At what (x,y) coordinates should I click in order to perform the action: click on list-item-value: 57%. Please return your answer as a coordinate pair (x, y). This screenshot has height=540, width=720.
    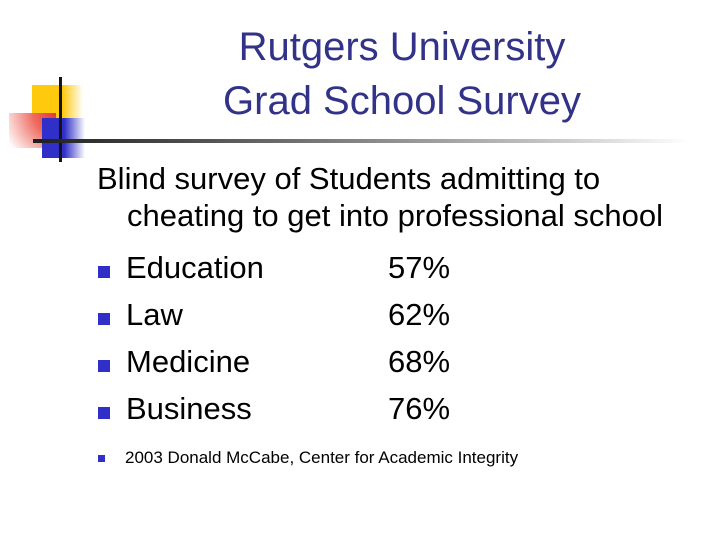
    Looking at the image, I should click on (419, 267).